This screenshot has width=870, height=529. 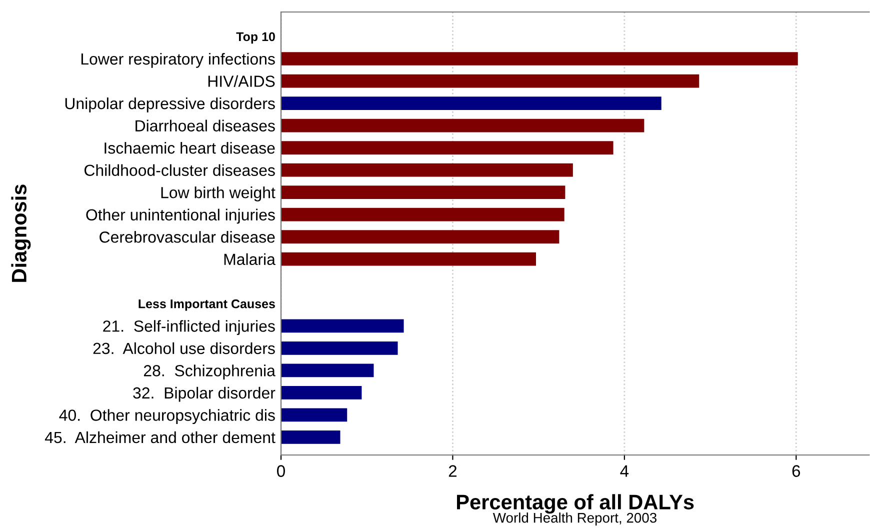 What do you see at coordinates (189, 327) in the screenshot?
I see `y-tick-label: 21. Self-inflicted injuries` at bounding box center [189, 327].